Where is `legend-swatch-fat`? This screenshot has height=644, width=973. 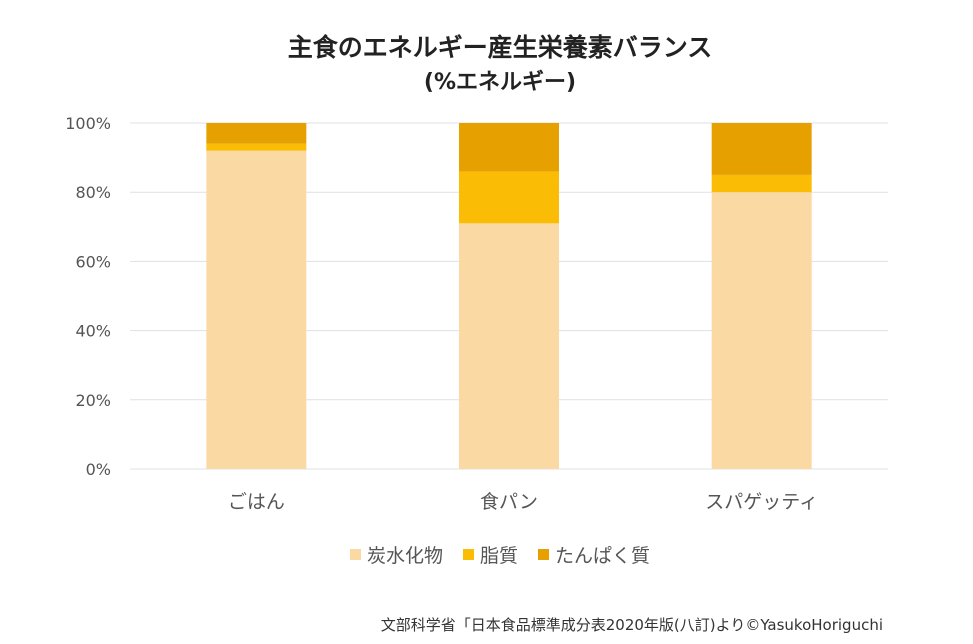
legend-swatch-fat is located at coordinates (468, 554).